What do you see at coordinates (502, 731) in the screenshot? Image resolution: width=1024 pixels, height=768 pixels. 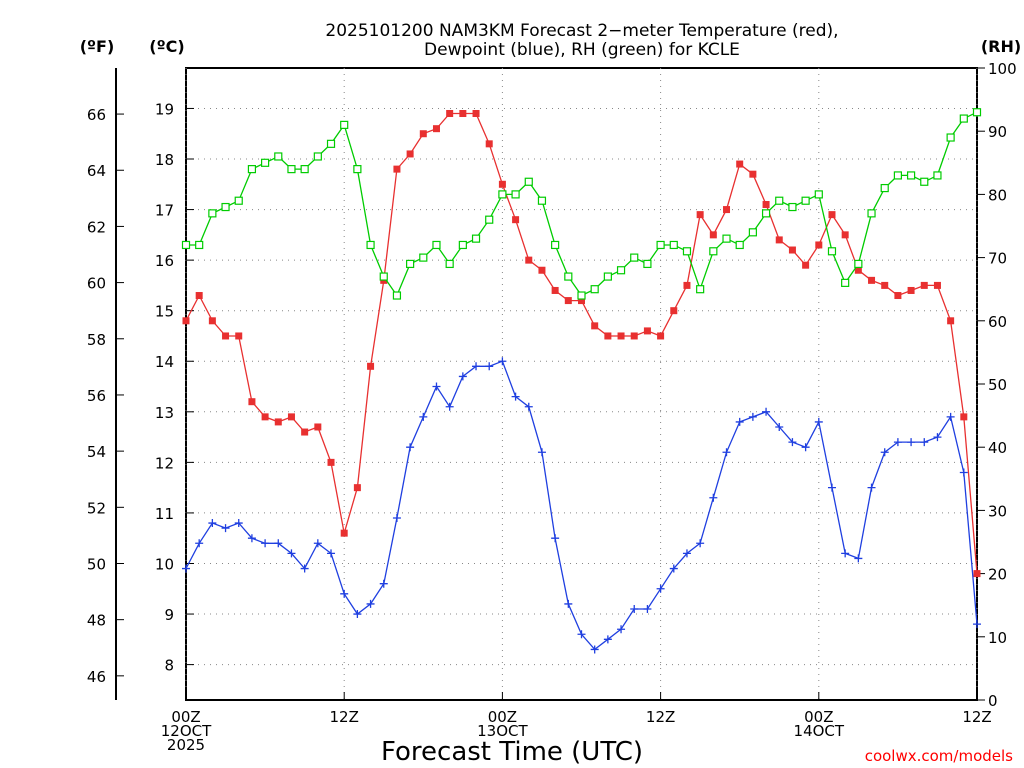 I see `x-tick-label: 13OCT` at bounding box center [502, 731].